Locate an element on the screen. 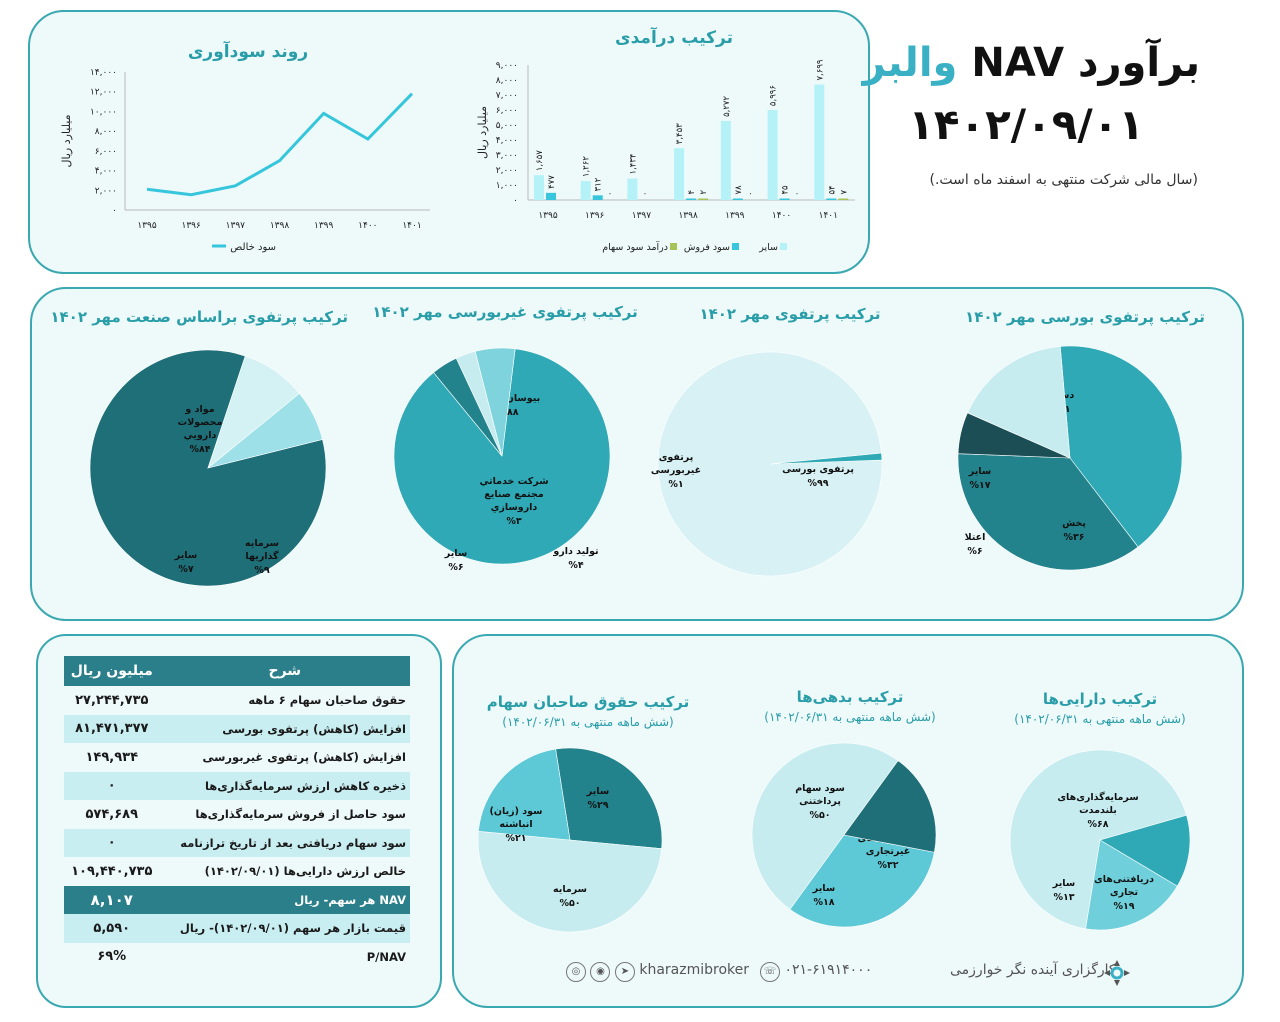 Image resolution: width=1280 pixels, height=1022 pixels. bar-data-label: ۱,۴۳۴ is located at coordinates (633, 164).